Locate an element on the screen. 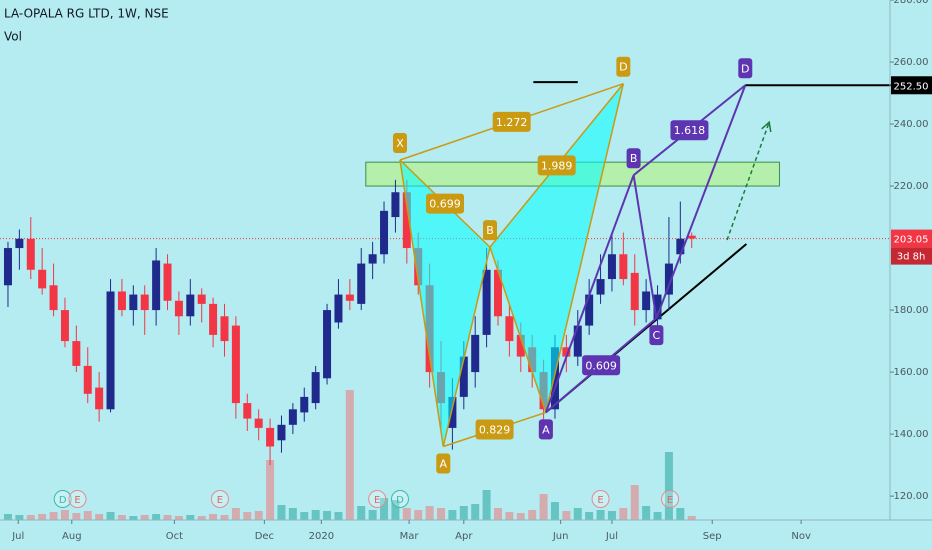 This screenshot has height=550, width=932. x-tick-label: Nov is located at coordinates (801, 536).